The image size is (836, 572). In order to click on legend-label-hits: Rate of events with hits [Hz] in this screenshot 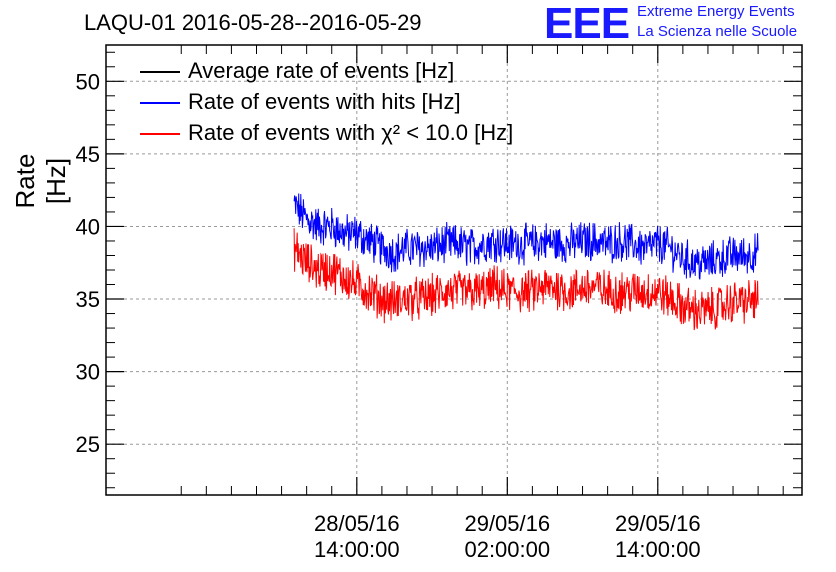, I will do `click(324, 101)`.